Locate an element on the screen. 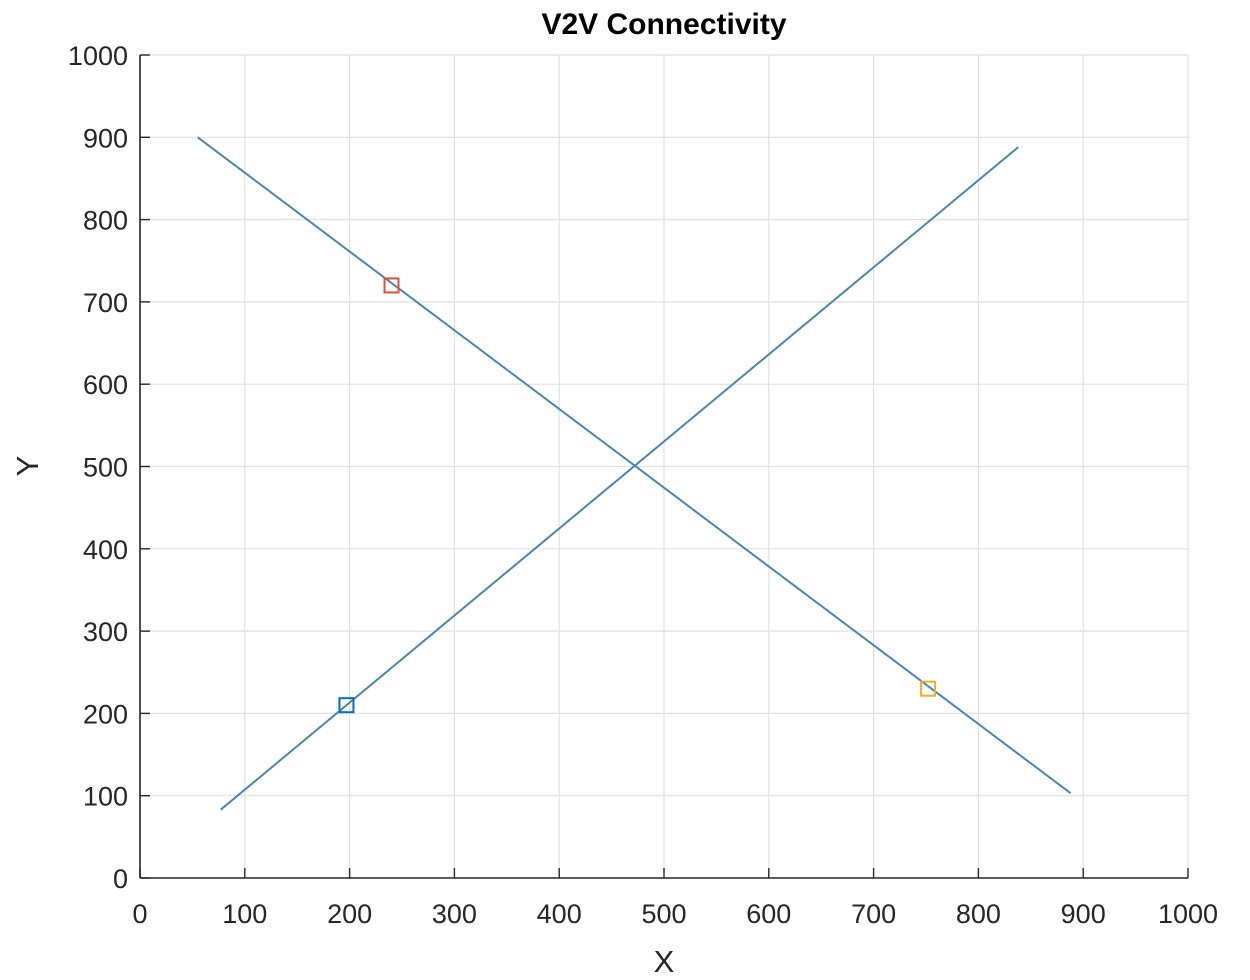 Image resolution: width=1250 pixels, height=980 pixels. y-tick-labels: 0 100 200 300 400 500 600 700 800 900 1000 is located at coordinates (98, 467).